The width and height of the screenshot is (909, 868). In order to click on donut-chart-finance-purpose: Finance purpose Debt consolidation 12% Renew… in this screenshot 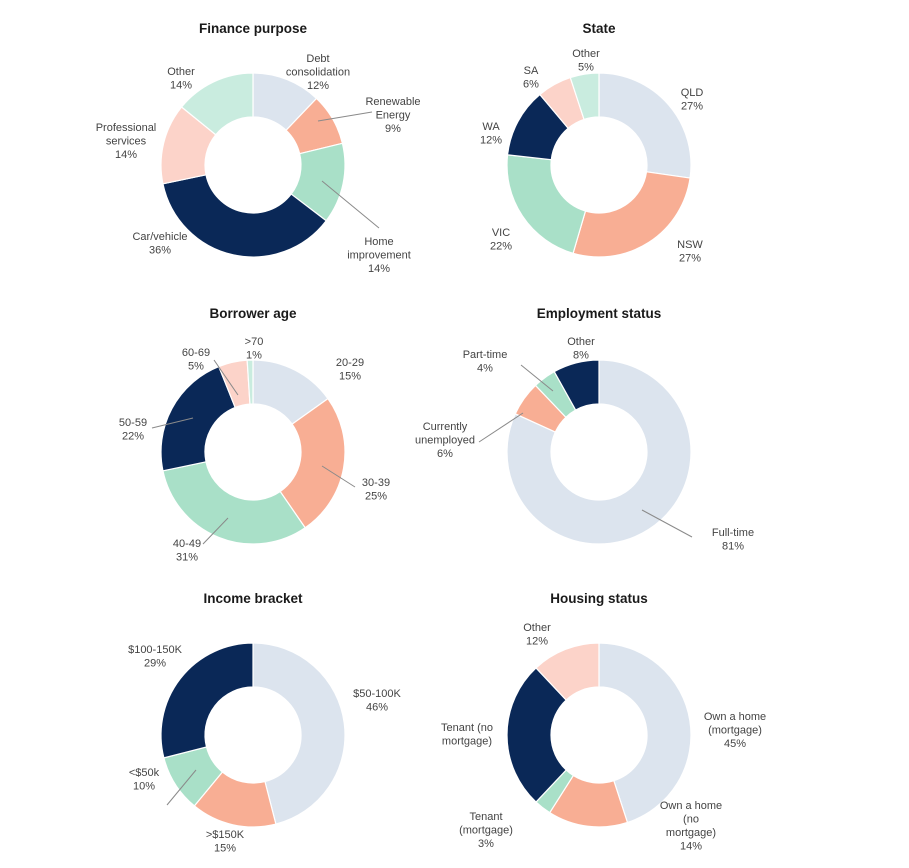, I will do `click(258, 148)`.